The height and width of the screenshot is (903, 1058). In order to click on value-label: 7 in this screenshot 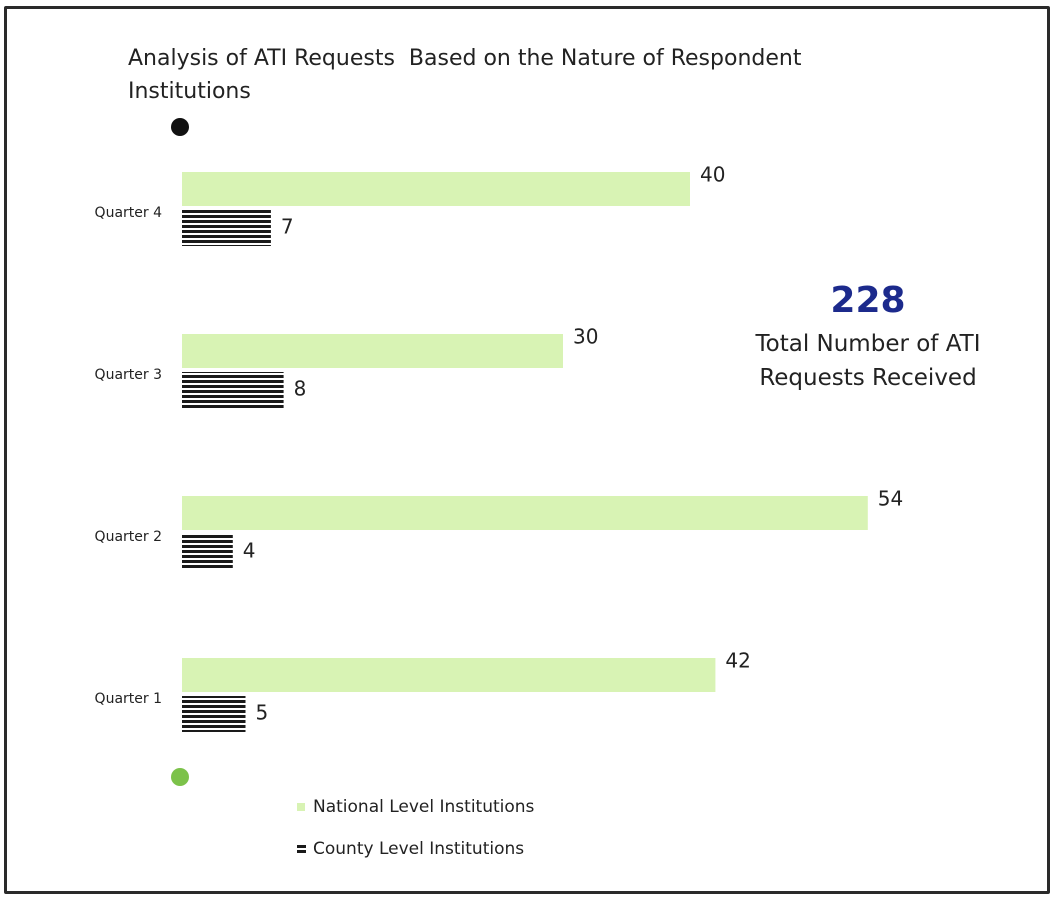, I will do `click(287, 227)`.